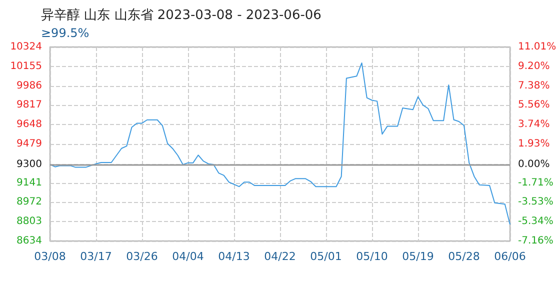 The image size is (560, 300). I want to click on y2-tick-label: 9.20%, so click(534, 66).